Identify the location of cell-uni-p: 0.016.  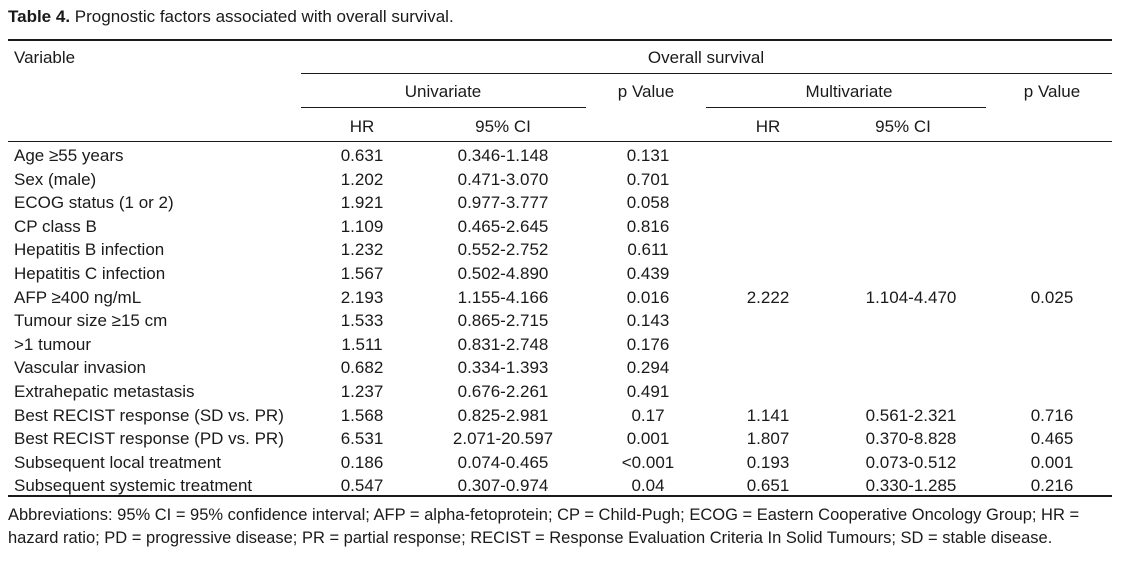
(648, 297).